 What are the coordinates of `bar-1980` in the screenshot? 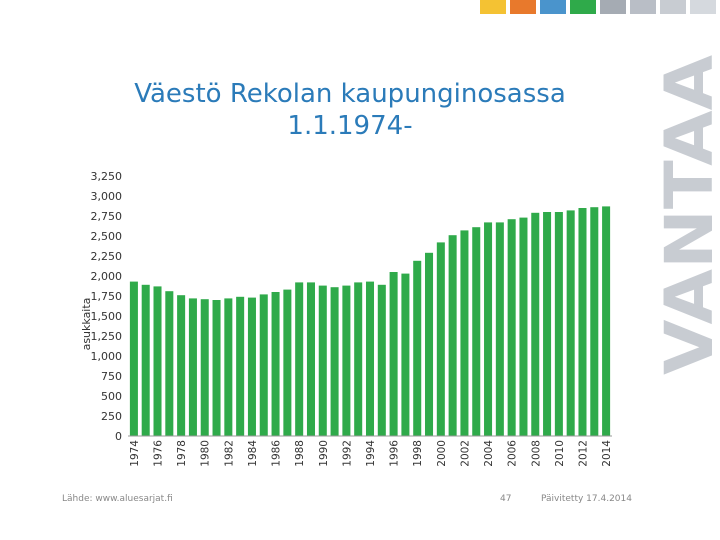 It's located at (204, 367).